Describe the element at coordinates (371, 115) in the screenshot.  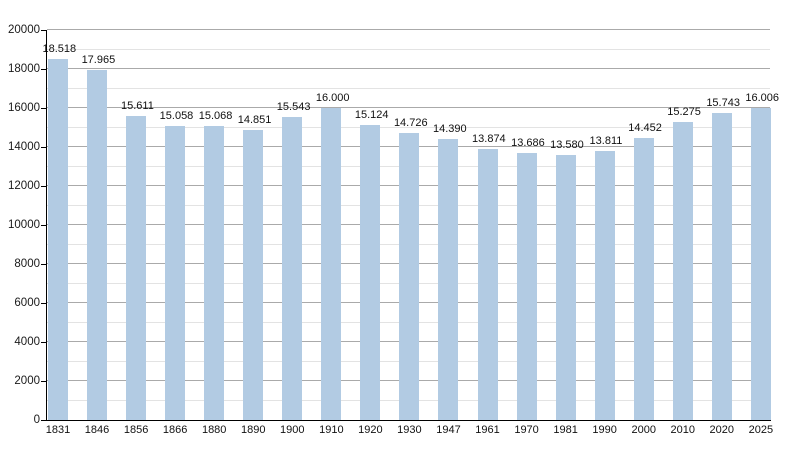
I see `bar-value-label: 15.124` at that location.